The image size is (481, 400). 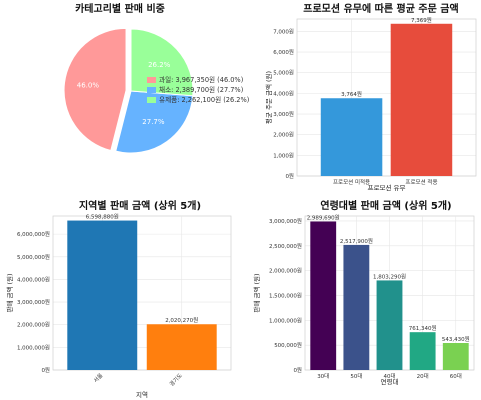 I want to click on chart-title: 연령대별 판매 금액 (상위 5개), so click(x=385, y=205).